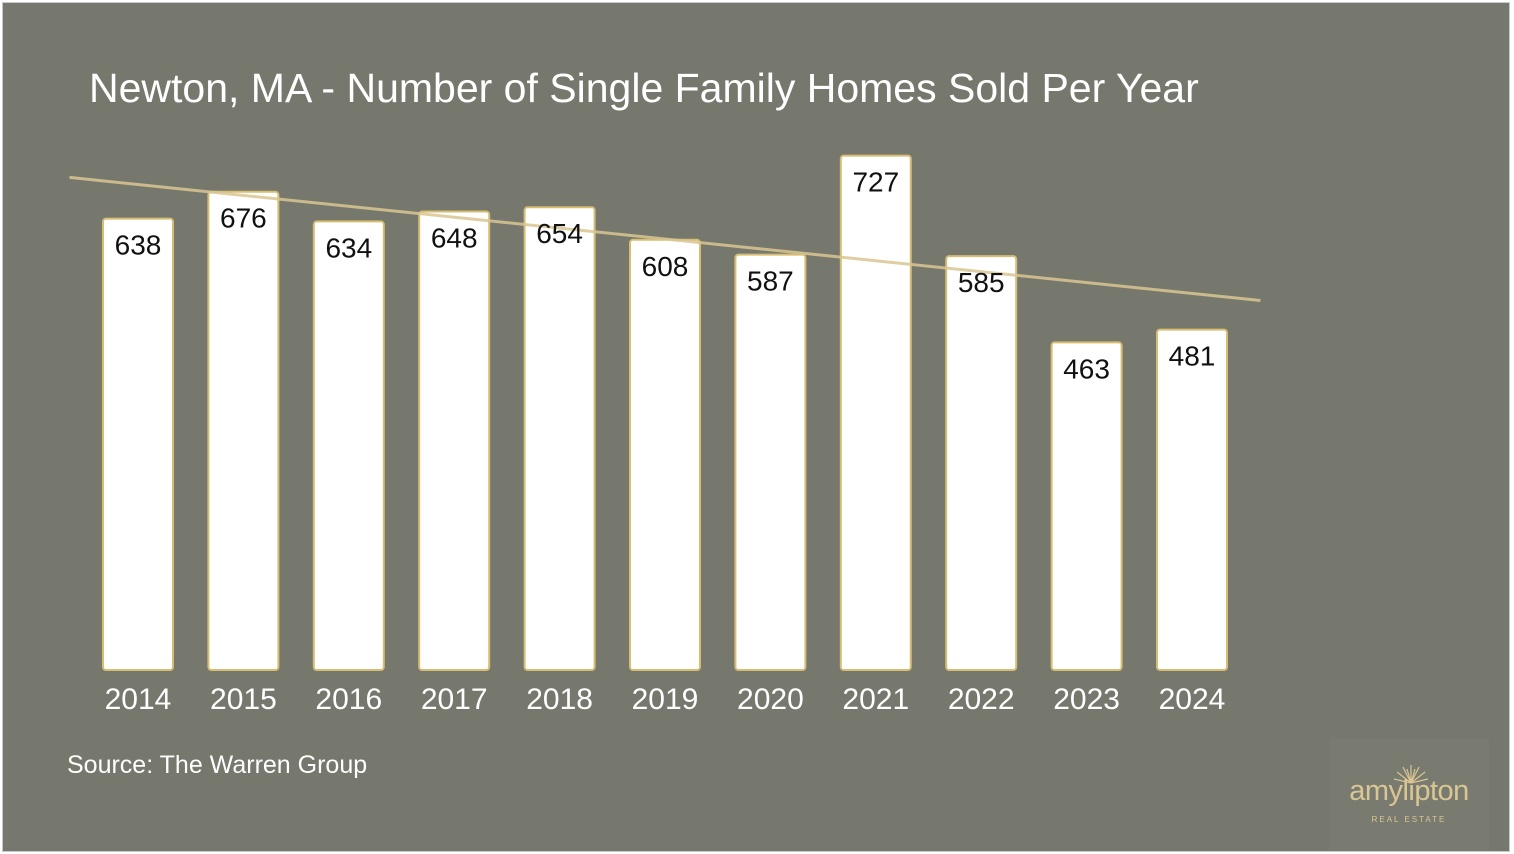  I want to click on data-label-2015: 676, so click(243, 218).